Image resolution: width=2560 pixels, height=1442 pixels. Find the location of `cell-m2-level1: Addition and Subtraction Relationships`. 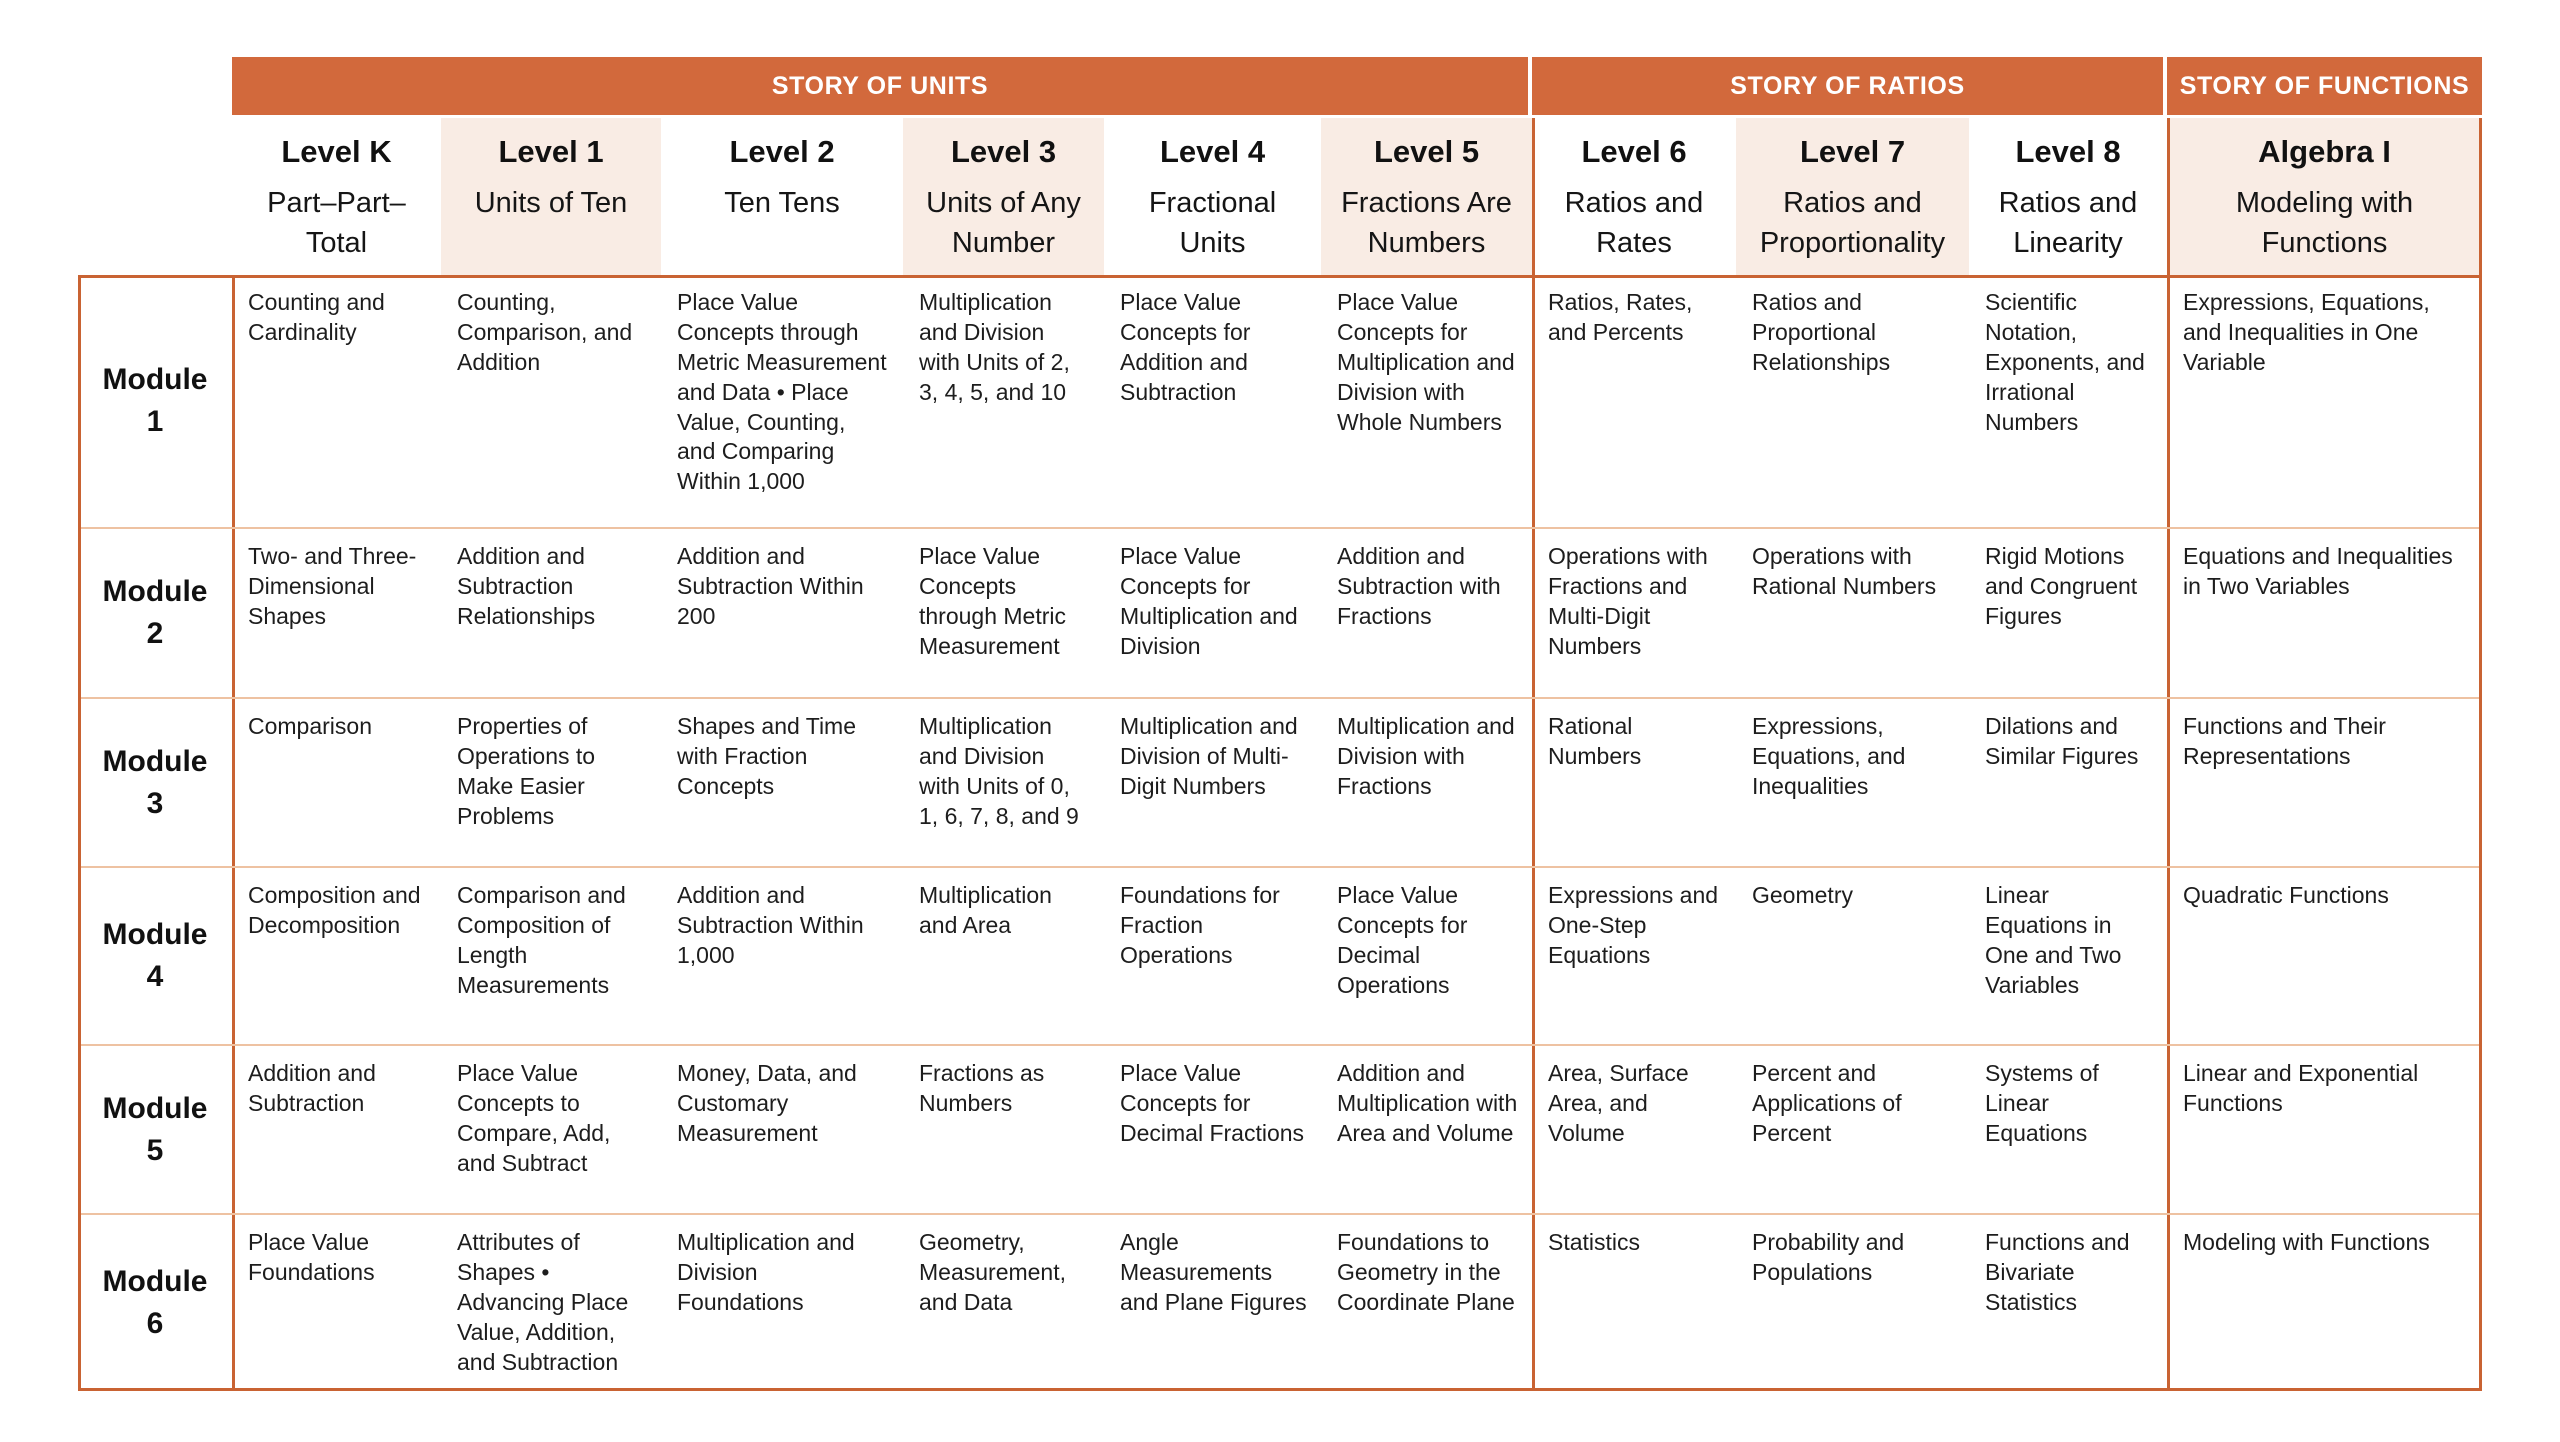

cell-m2-level1: Addition and Subtraction Relationships is located at coordinates (551, 613).